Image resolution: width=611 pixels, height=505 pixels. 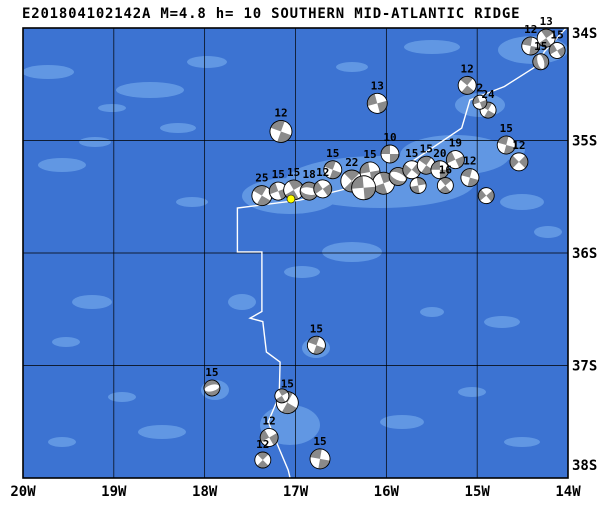 I want to click on depth-label: 24, so click(x=488, y=94).